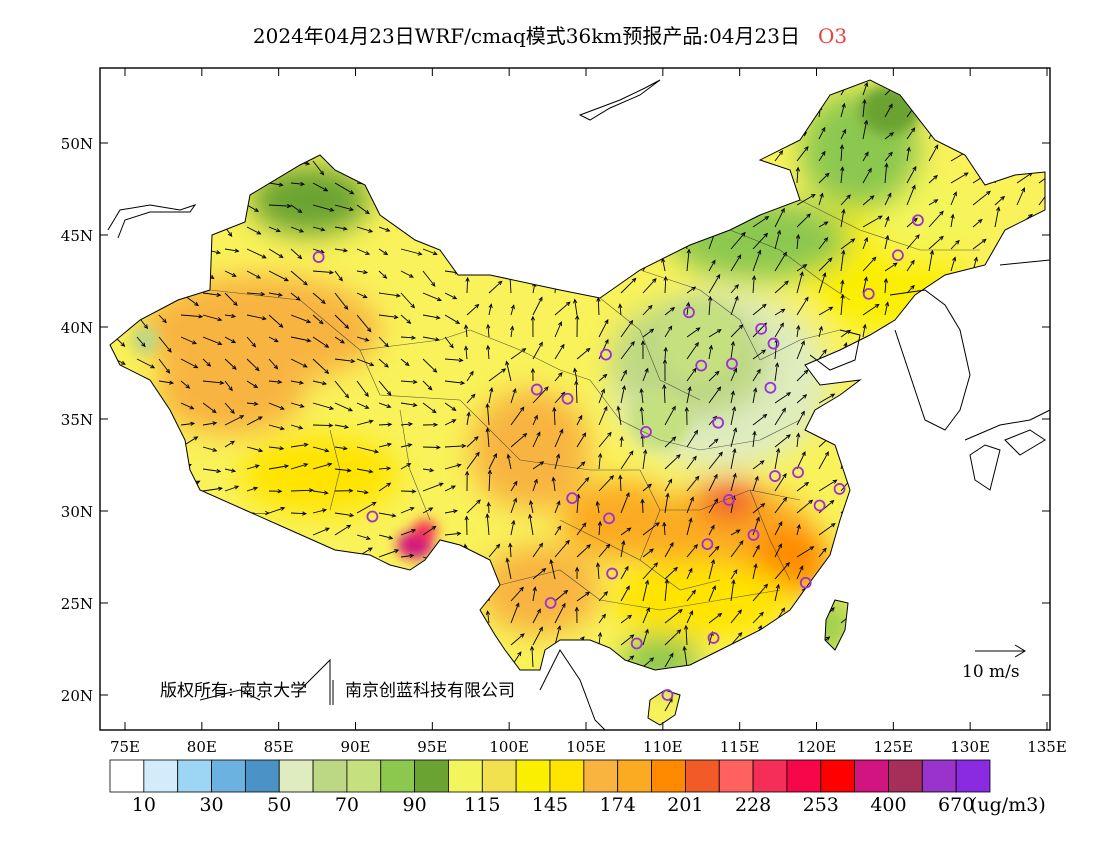 This screenshot has height=850, width=1100. Describe the element at coordinates (888, 805) in the screenshot. I see `colorbar-tick-label: 400` at that location.